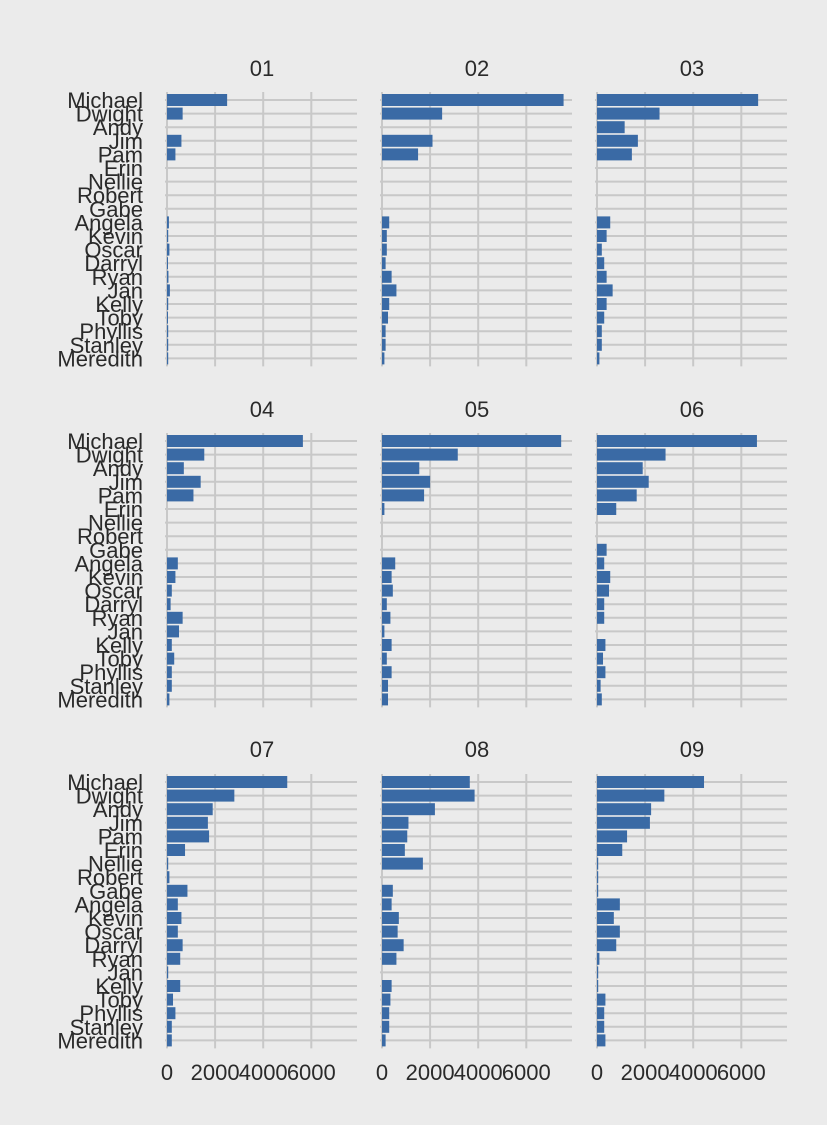 The image size is (827, 1125). I want to click on panel-title: 04, so click(262, 409).